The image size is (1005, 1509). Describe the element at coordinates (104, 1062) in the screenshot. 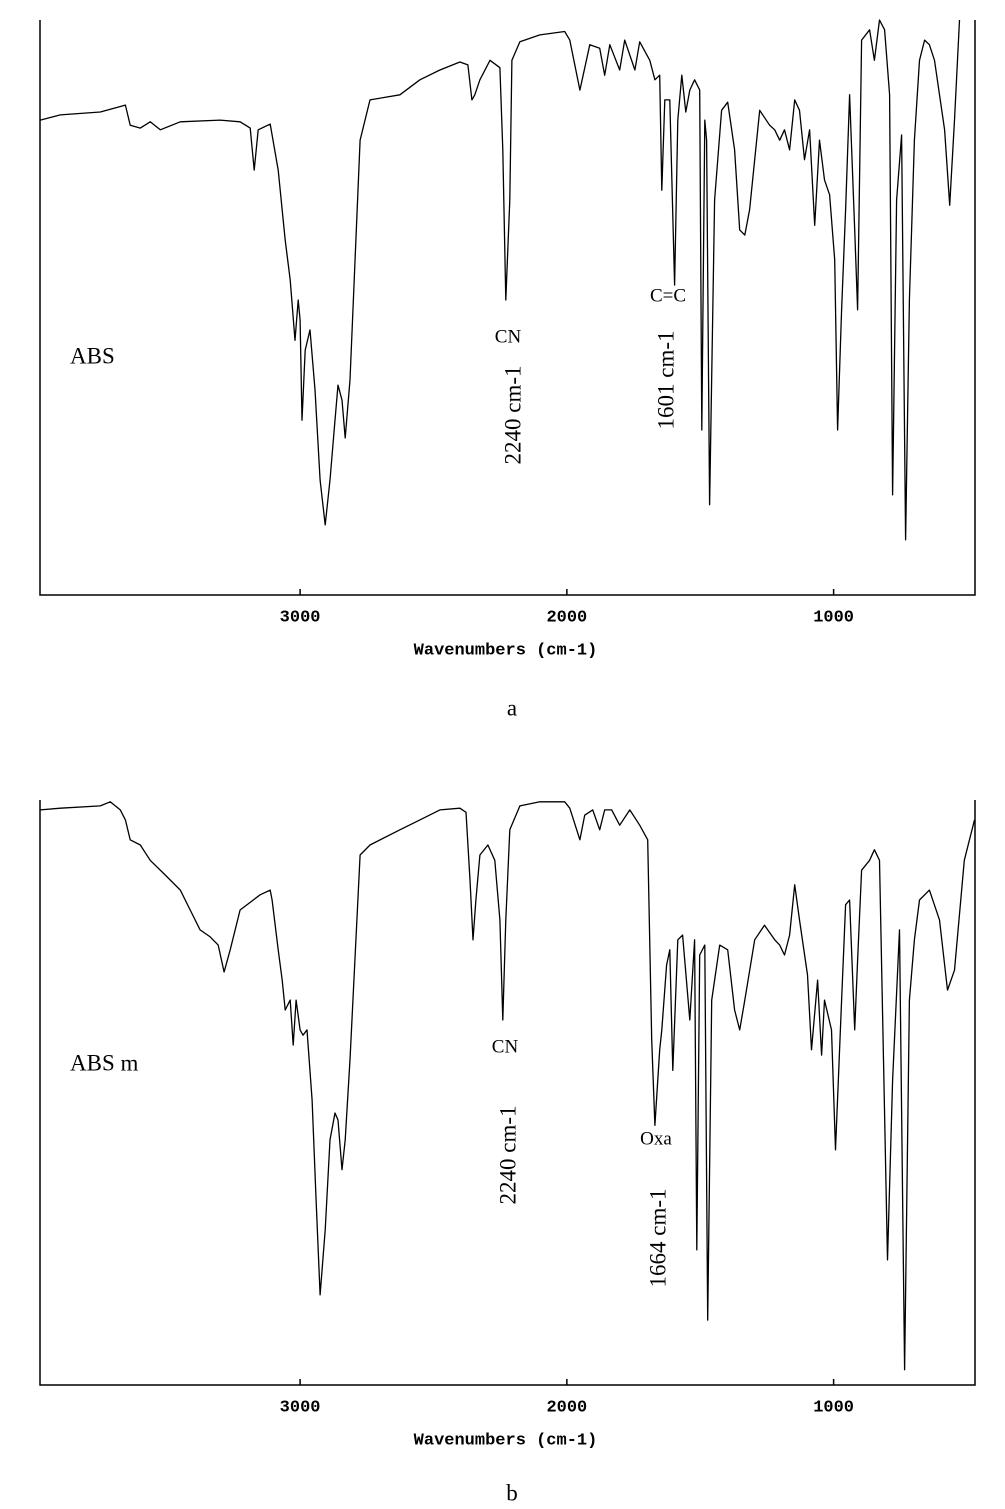

I see `series-label: ABS m` at that location.